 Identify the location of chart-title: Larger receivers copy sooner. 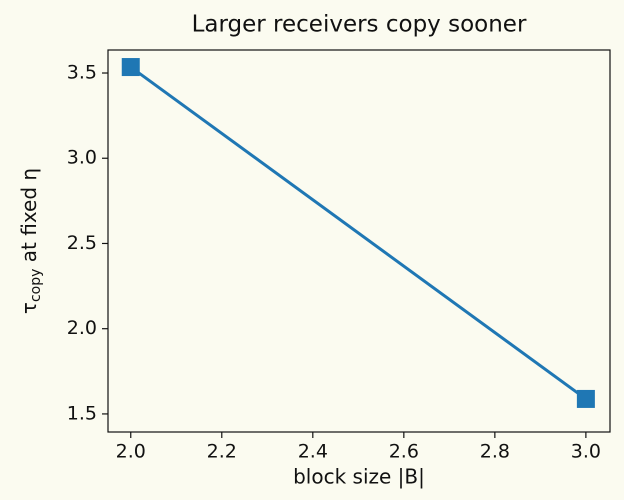
(359, 25).